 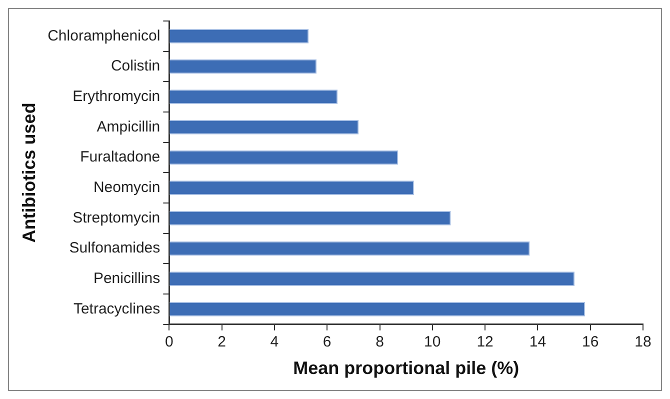 I want to click on y-tick-label: Chloramphenicol, so click(x=104, y=35).